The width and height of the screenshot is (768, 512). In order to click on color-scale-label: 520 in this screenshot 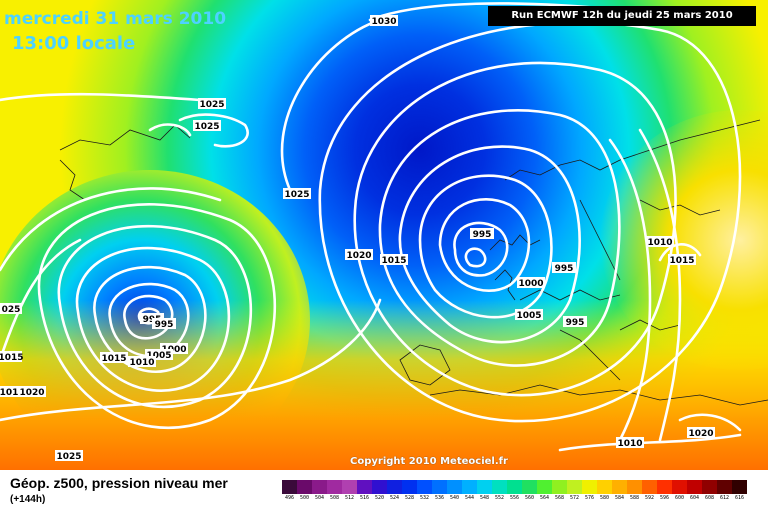, I will do `click(379, 498)`.